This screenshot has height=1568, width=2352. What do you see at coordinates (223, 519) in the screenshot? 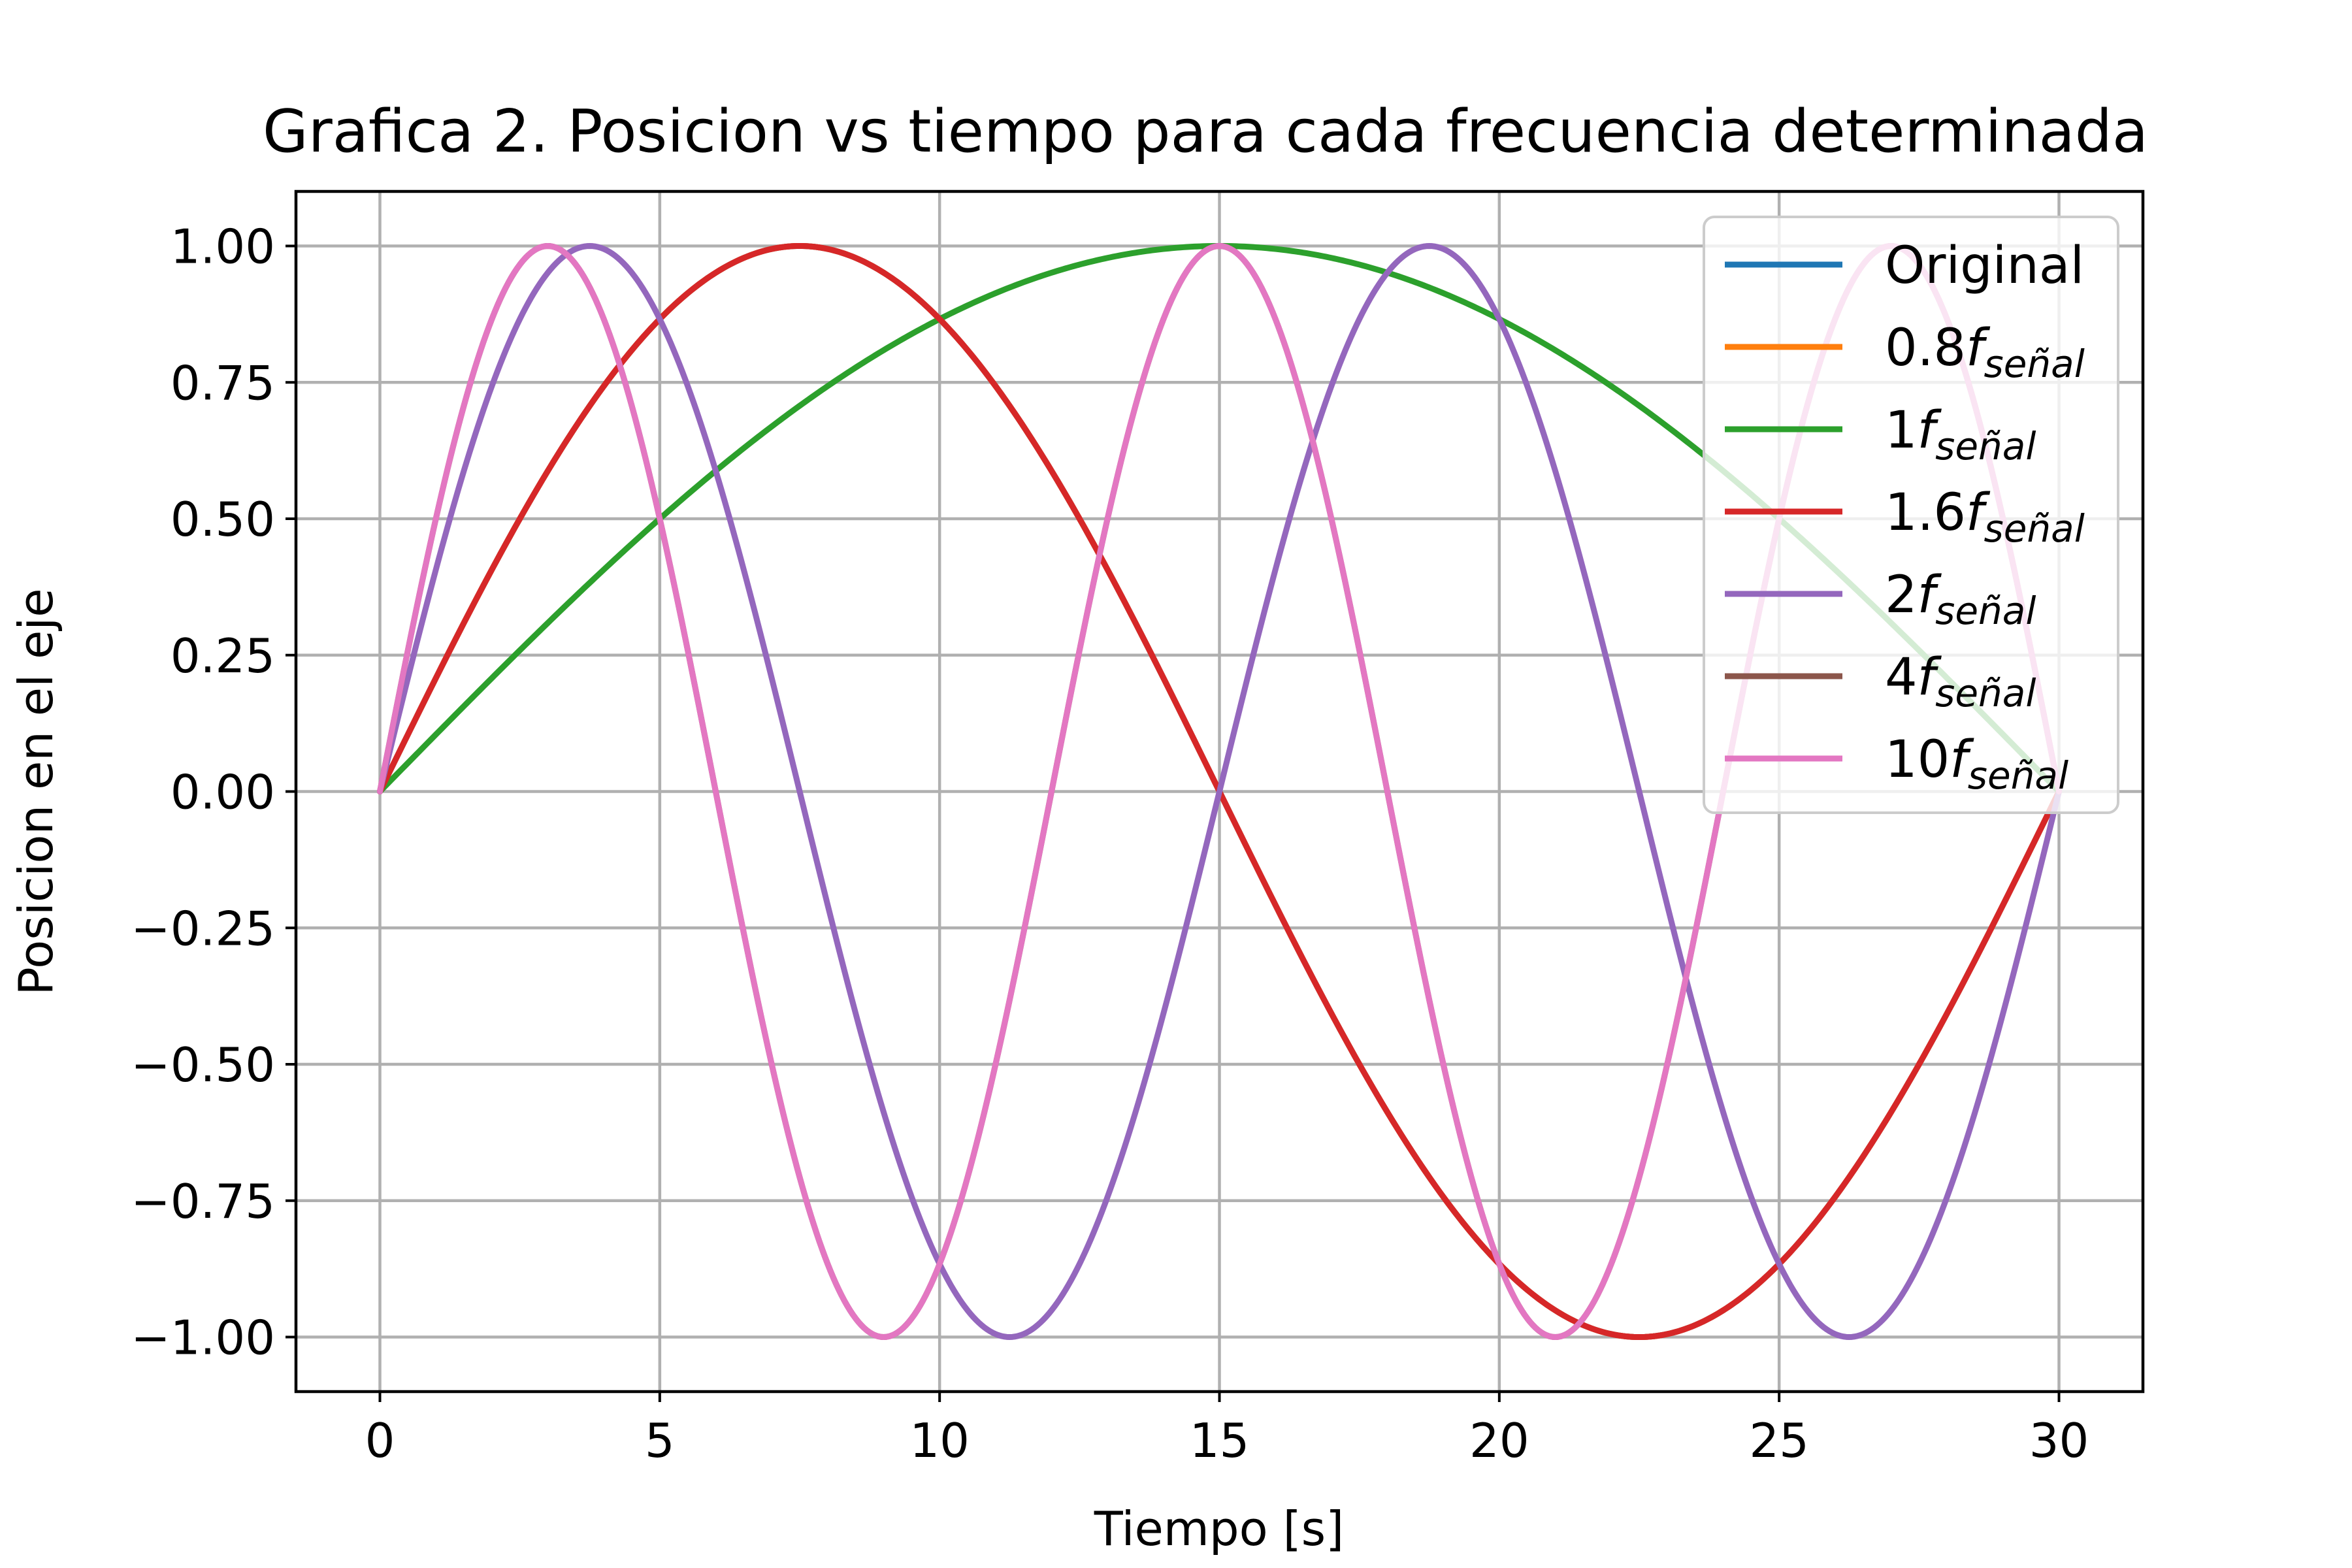
I see `y-tick-label: 0.50` at bounding box center [223, 519].